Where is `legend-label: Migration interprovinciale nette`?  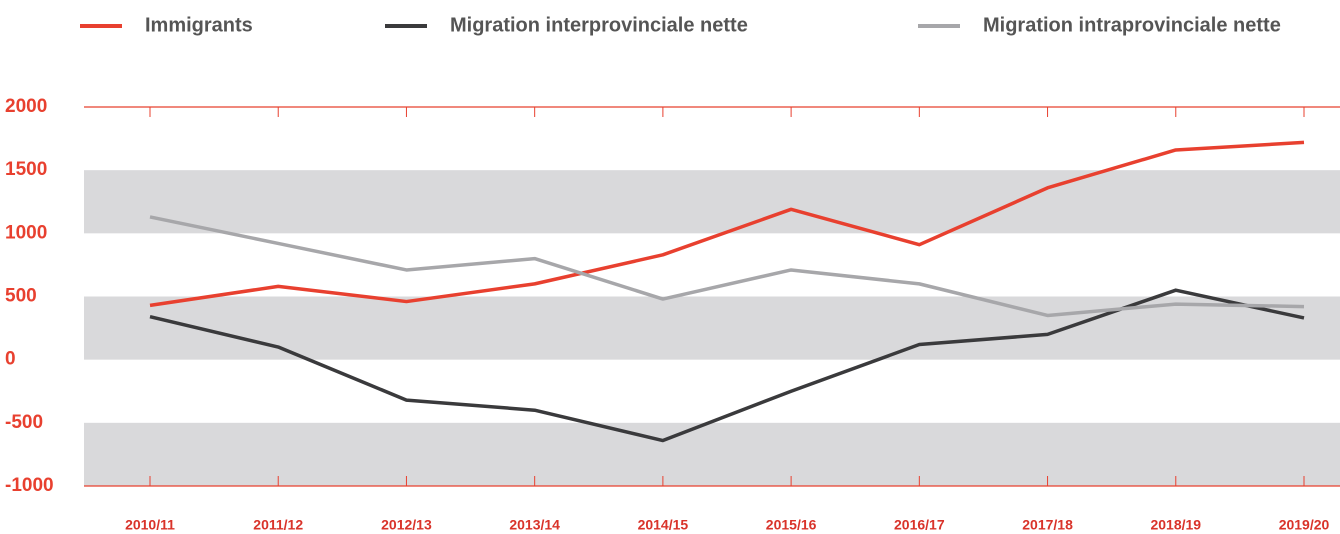 legend-label: Migration interprovinciale nette is located at coordinates (599, 25).